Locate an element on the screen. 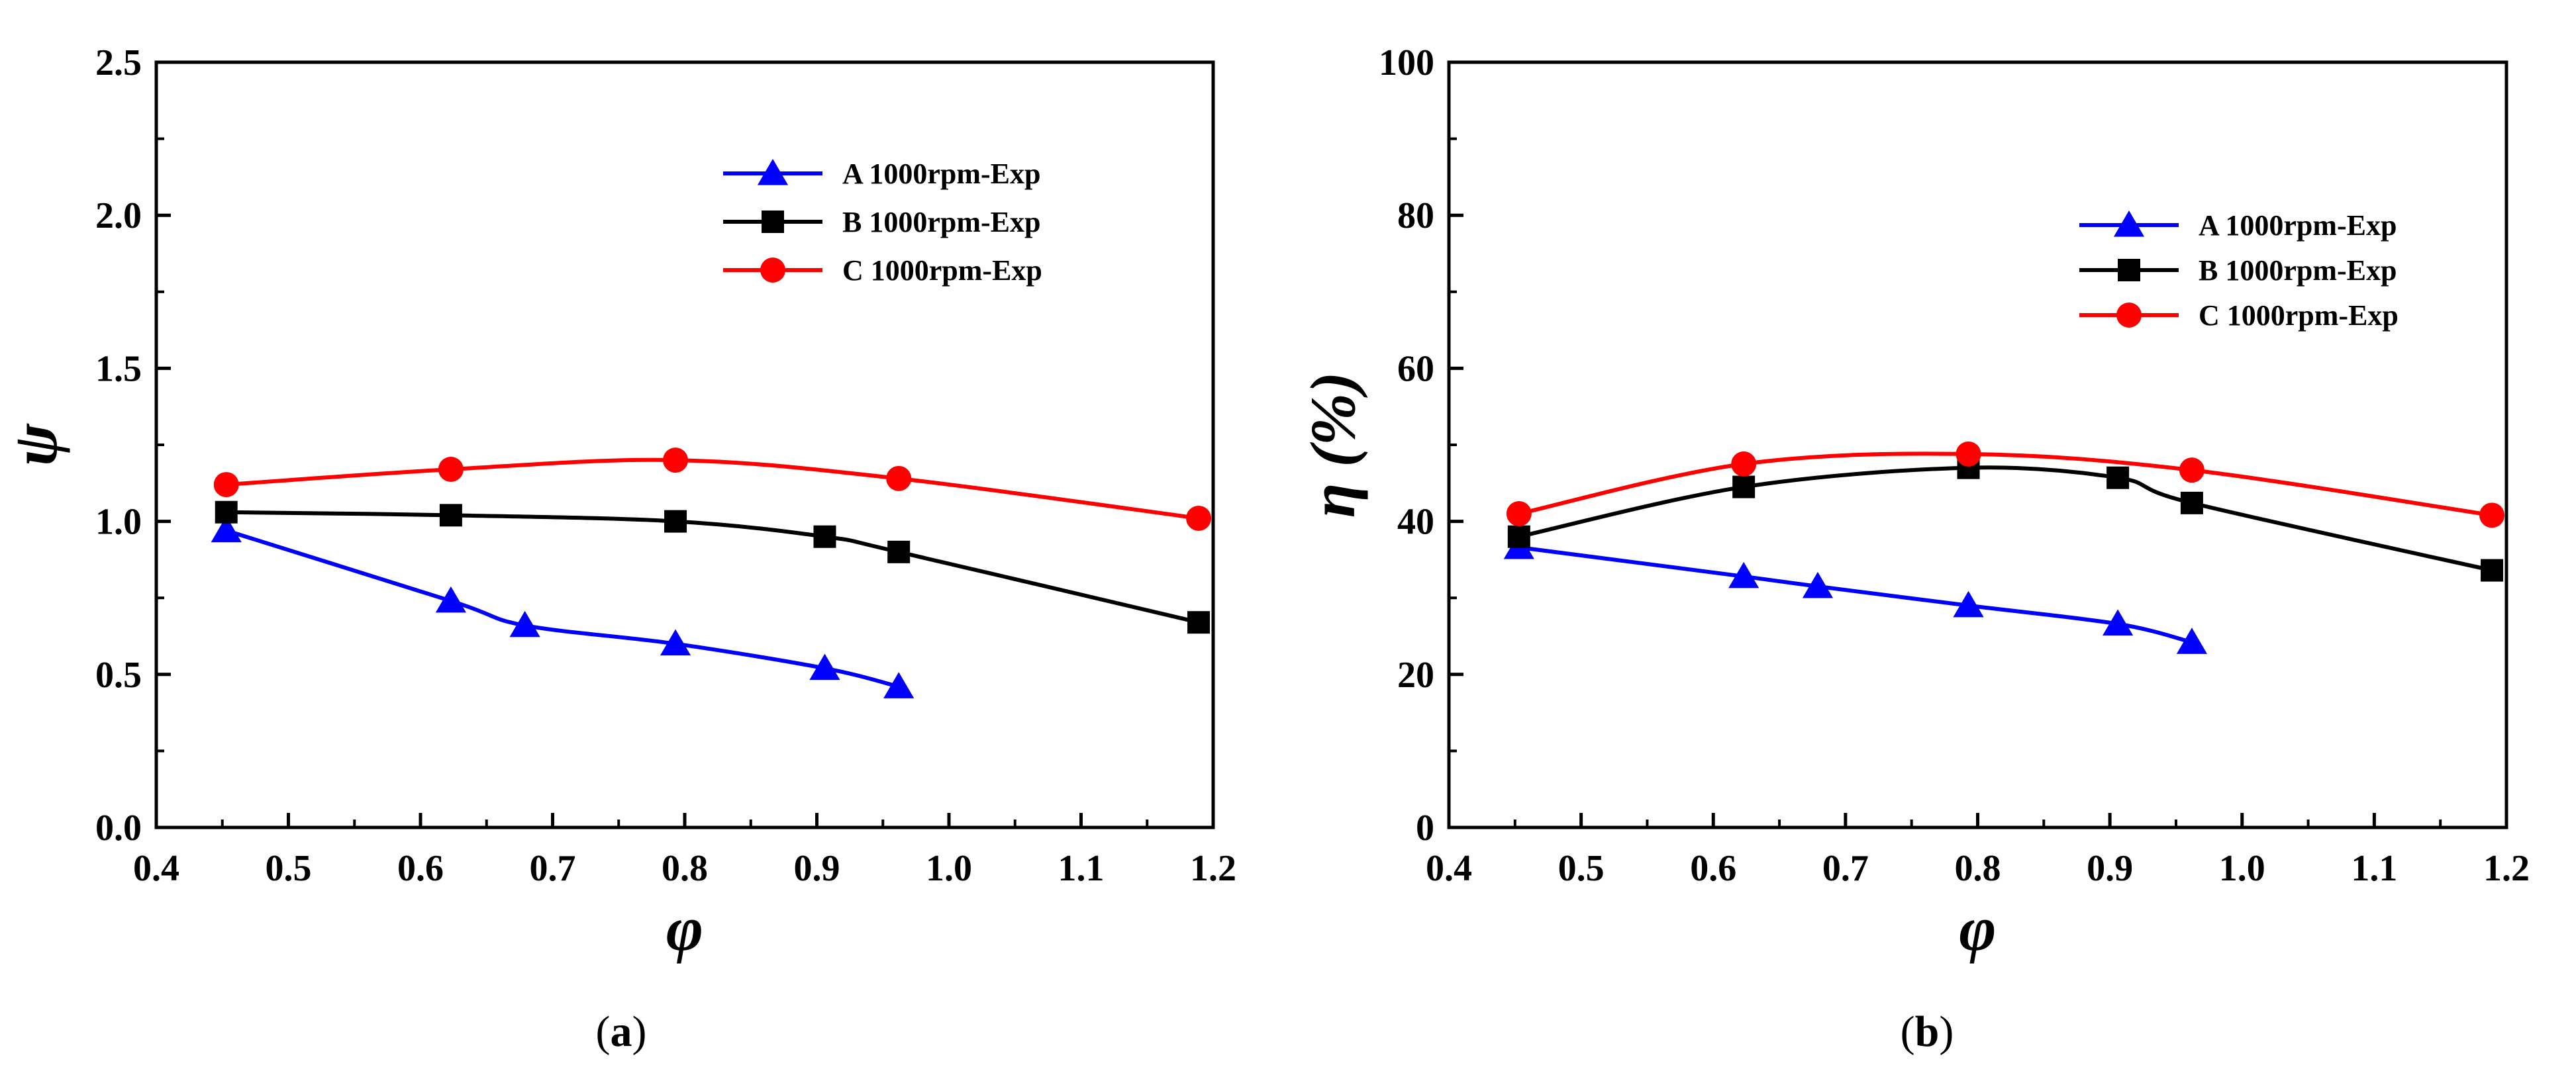  y-tick-label: 80 is located at coordinates (1415, 215).